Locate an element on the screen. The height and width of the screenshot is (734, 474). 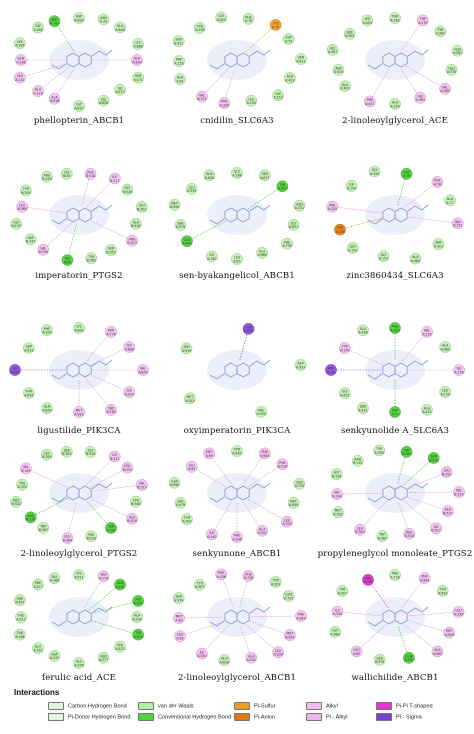
residue-number: A:186 is located at coordinates (37, 30).